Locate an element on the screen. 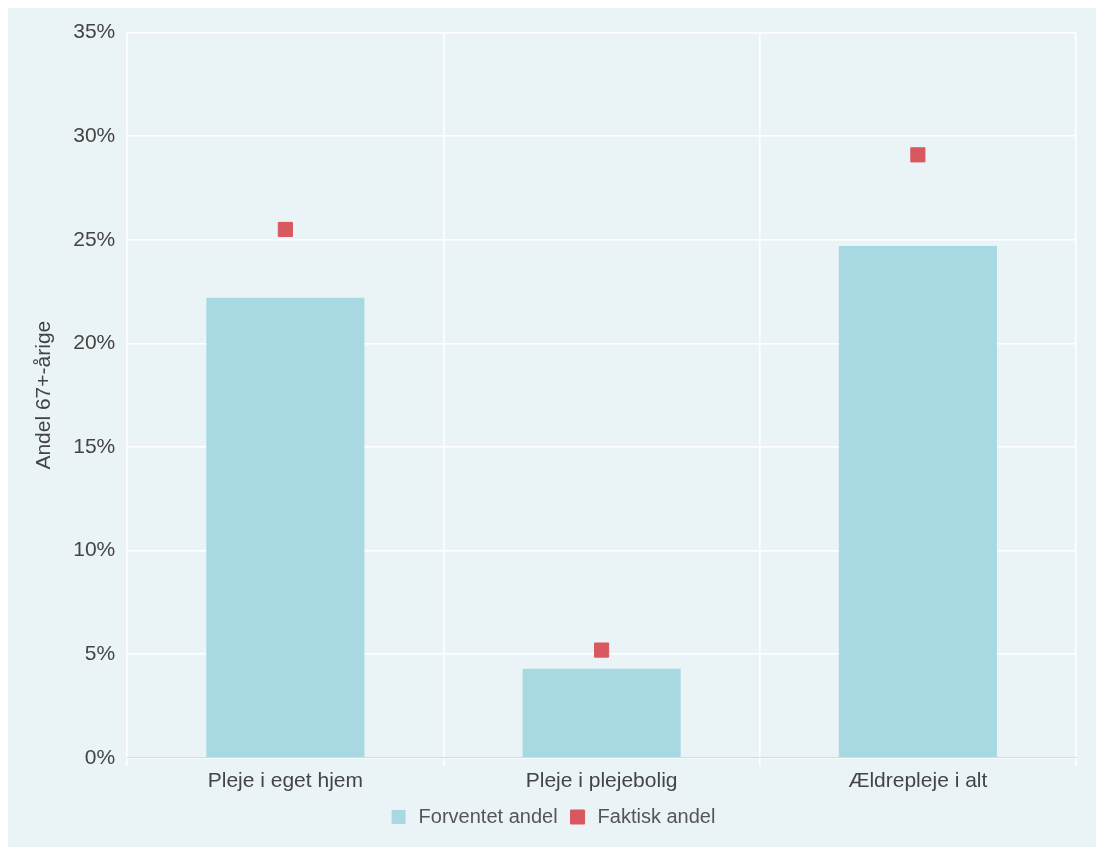 The width and height of the screenshot is (1104, 855). y-tick-label: 35% is located at coordinates (94, 31).